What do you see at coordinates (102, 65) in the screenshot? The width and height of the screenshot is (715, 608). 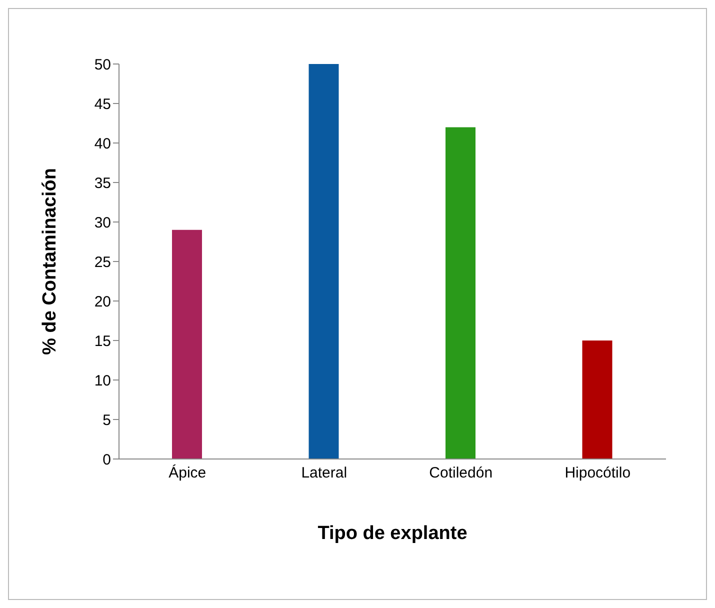 I see `y-tick-label: 50` at bounding box center [102, 65].